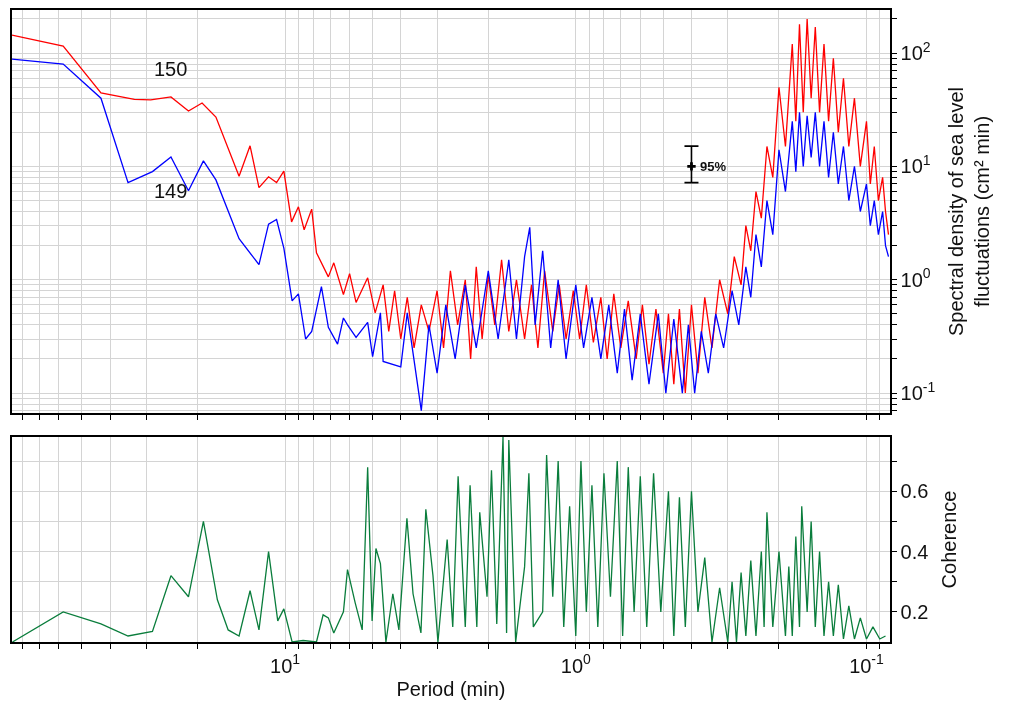  I want to click on y-axis-title: Spectral density of sea level fluctuations (cm² min), so click(968, 211).